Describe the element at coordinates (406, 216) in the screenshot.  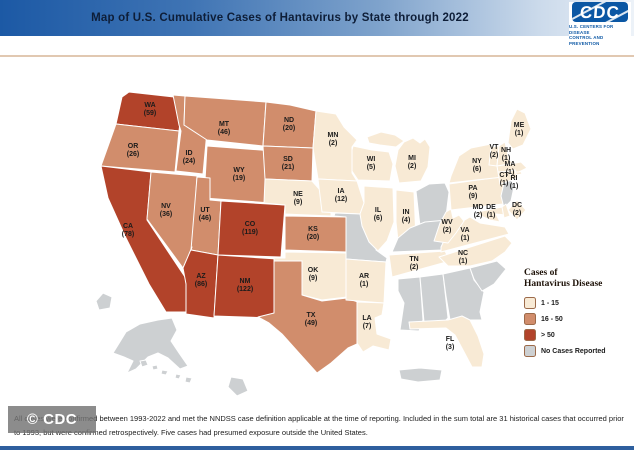
I see `state-label-IN: IN (4)` at that location.